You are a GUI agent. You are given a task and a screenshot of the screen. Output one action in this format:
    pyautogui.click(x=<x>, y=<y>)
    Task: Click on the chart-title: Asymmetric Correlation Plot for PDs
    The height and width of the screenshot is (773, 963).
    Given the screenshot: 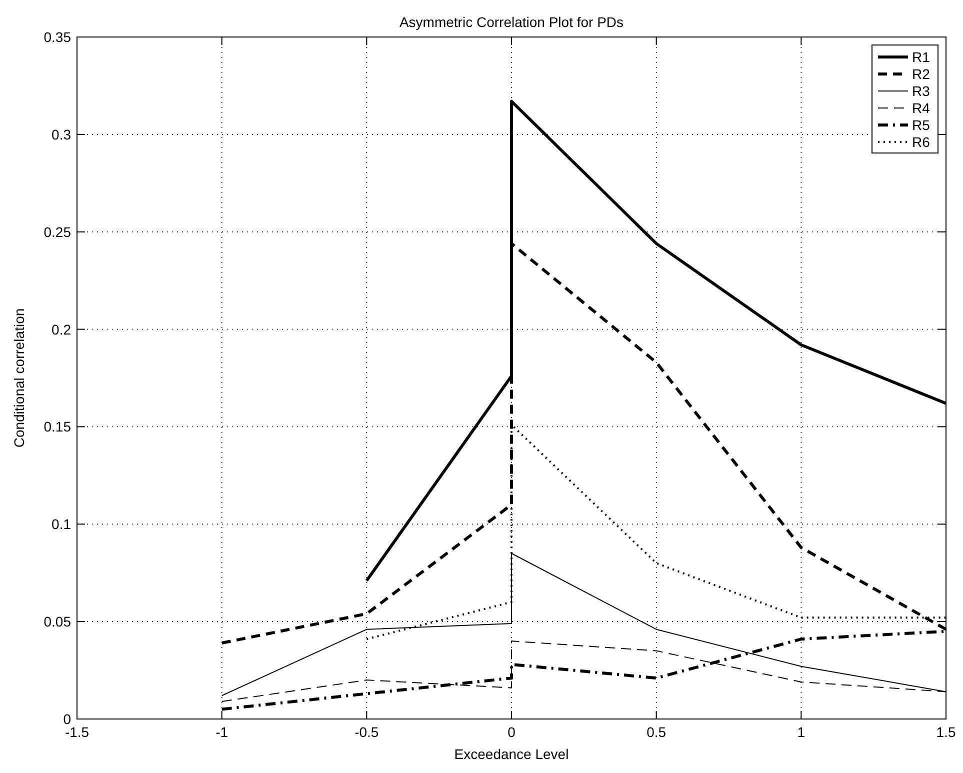 What is the action you would take?
    pyautogui.click(x=511, y=22)
    